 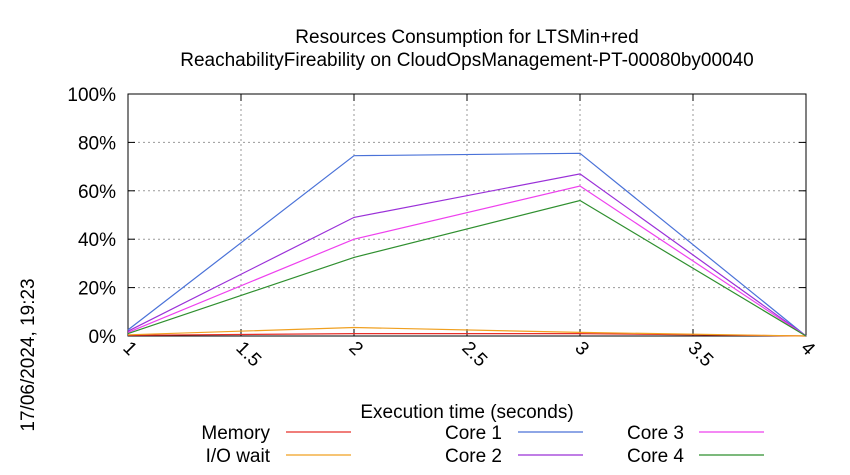 What do you see at coordinates (103, 337) in the screenshot?
I see `y-tick-label: 0%` at bounding box center [103, 337].